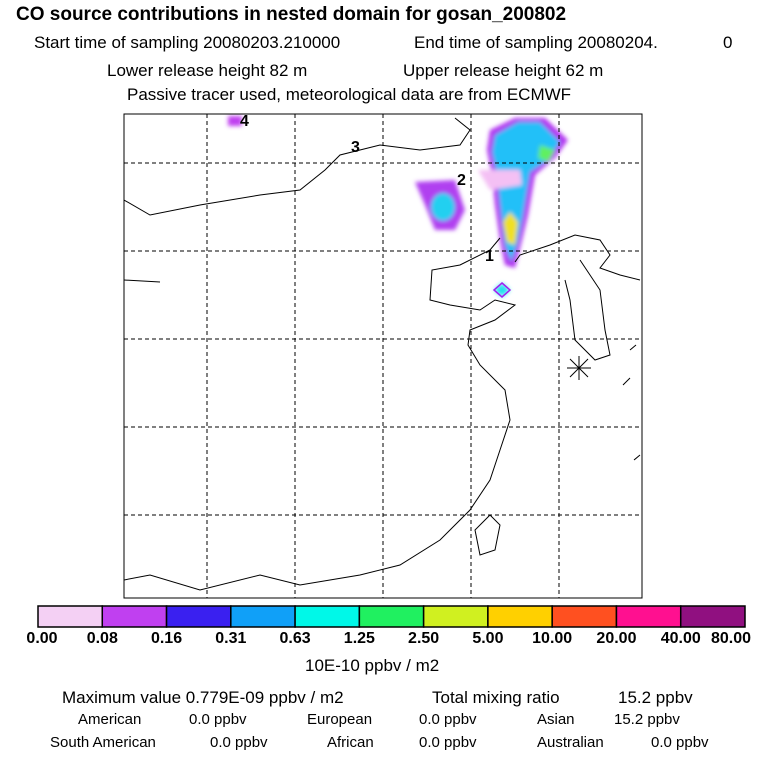 The height and width of the screenshot is (768, 768). Describe the element at coordinates (536, 42) in the screenshot. I see `end-time: End time of sampling 20080204.` at that location.